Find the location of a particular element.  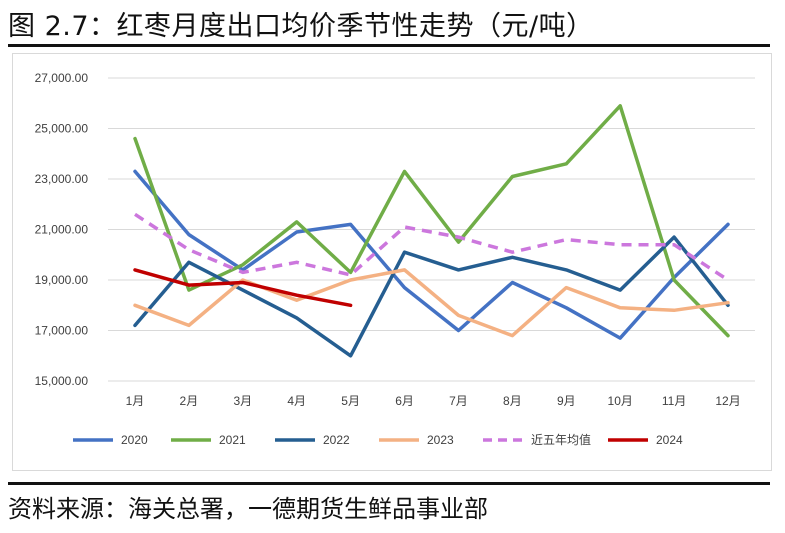

x-tick-label: 3月 is located at coordinates (242, 401).